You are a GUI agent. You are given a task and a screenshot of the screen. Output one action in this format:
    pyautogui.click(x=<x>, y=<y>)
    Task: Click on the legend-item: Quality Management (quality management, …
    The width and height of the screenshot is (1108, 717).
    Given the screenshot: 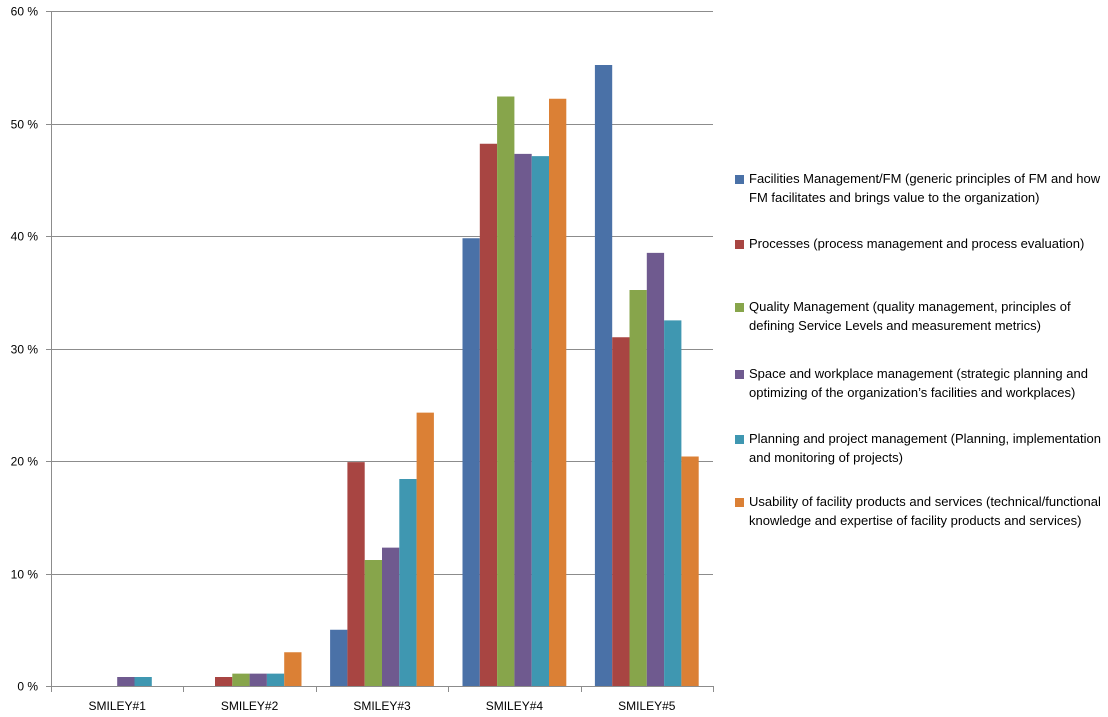 What is the action you would take?
    pyautogui.click(x=920, y=316)
    